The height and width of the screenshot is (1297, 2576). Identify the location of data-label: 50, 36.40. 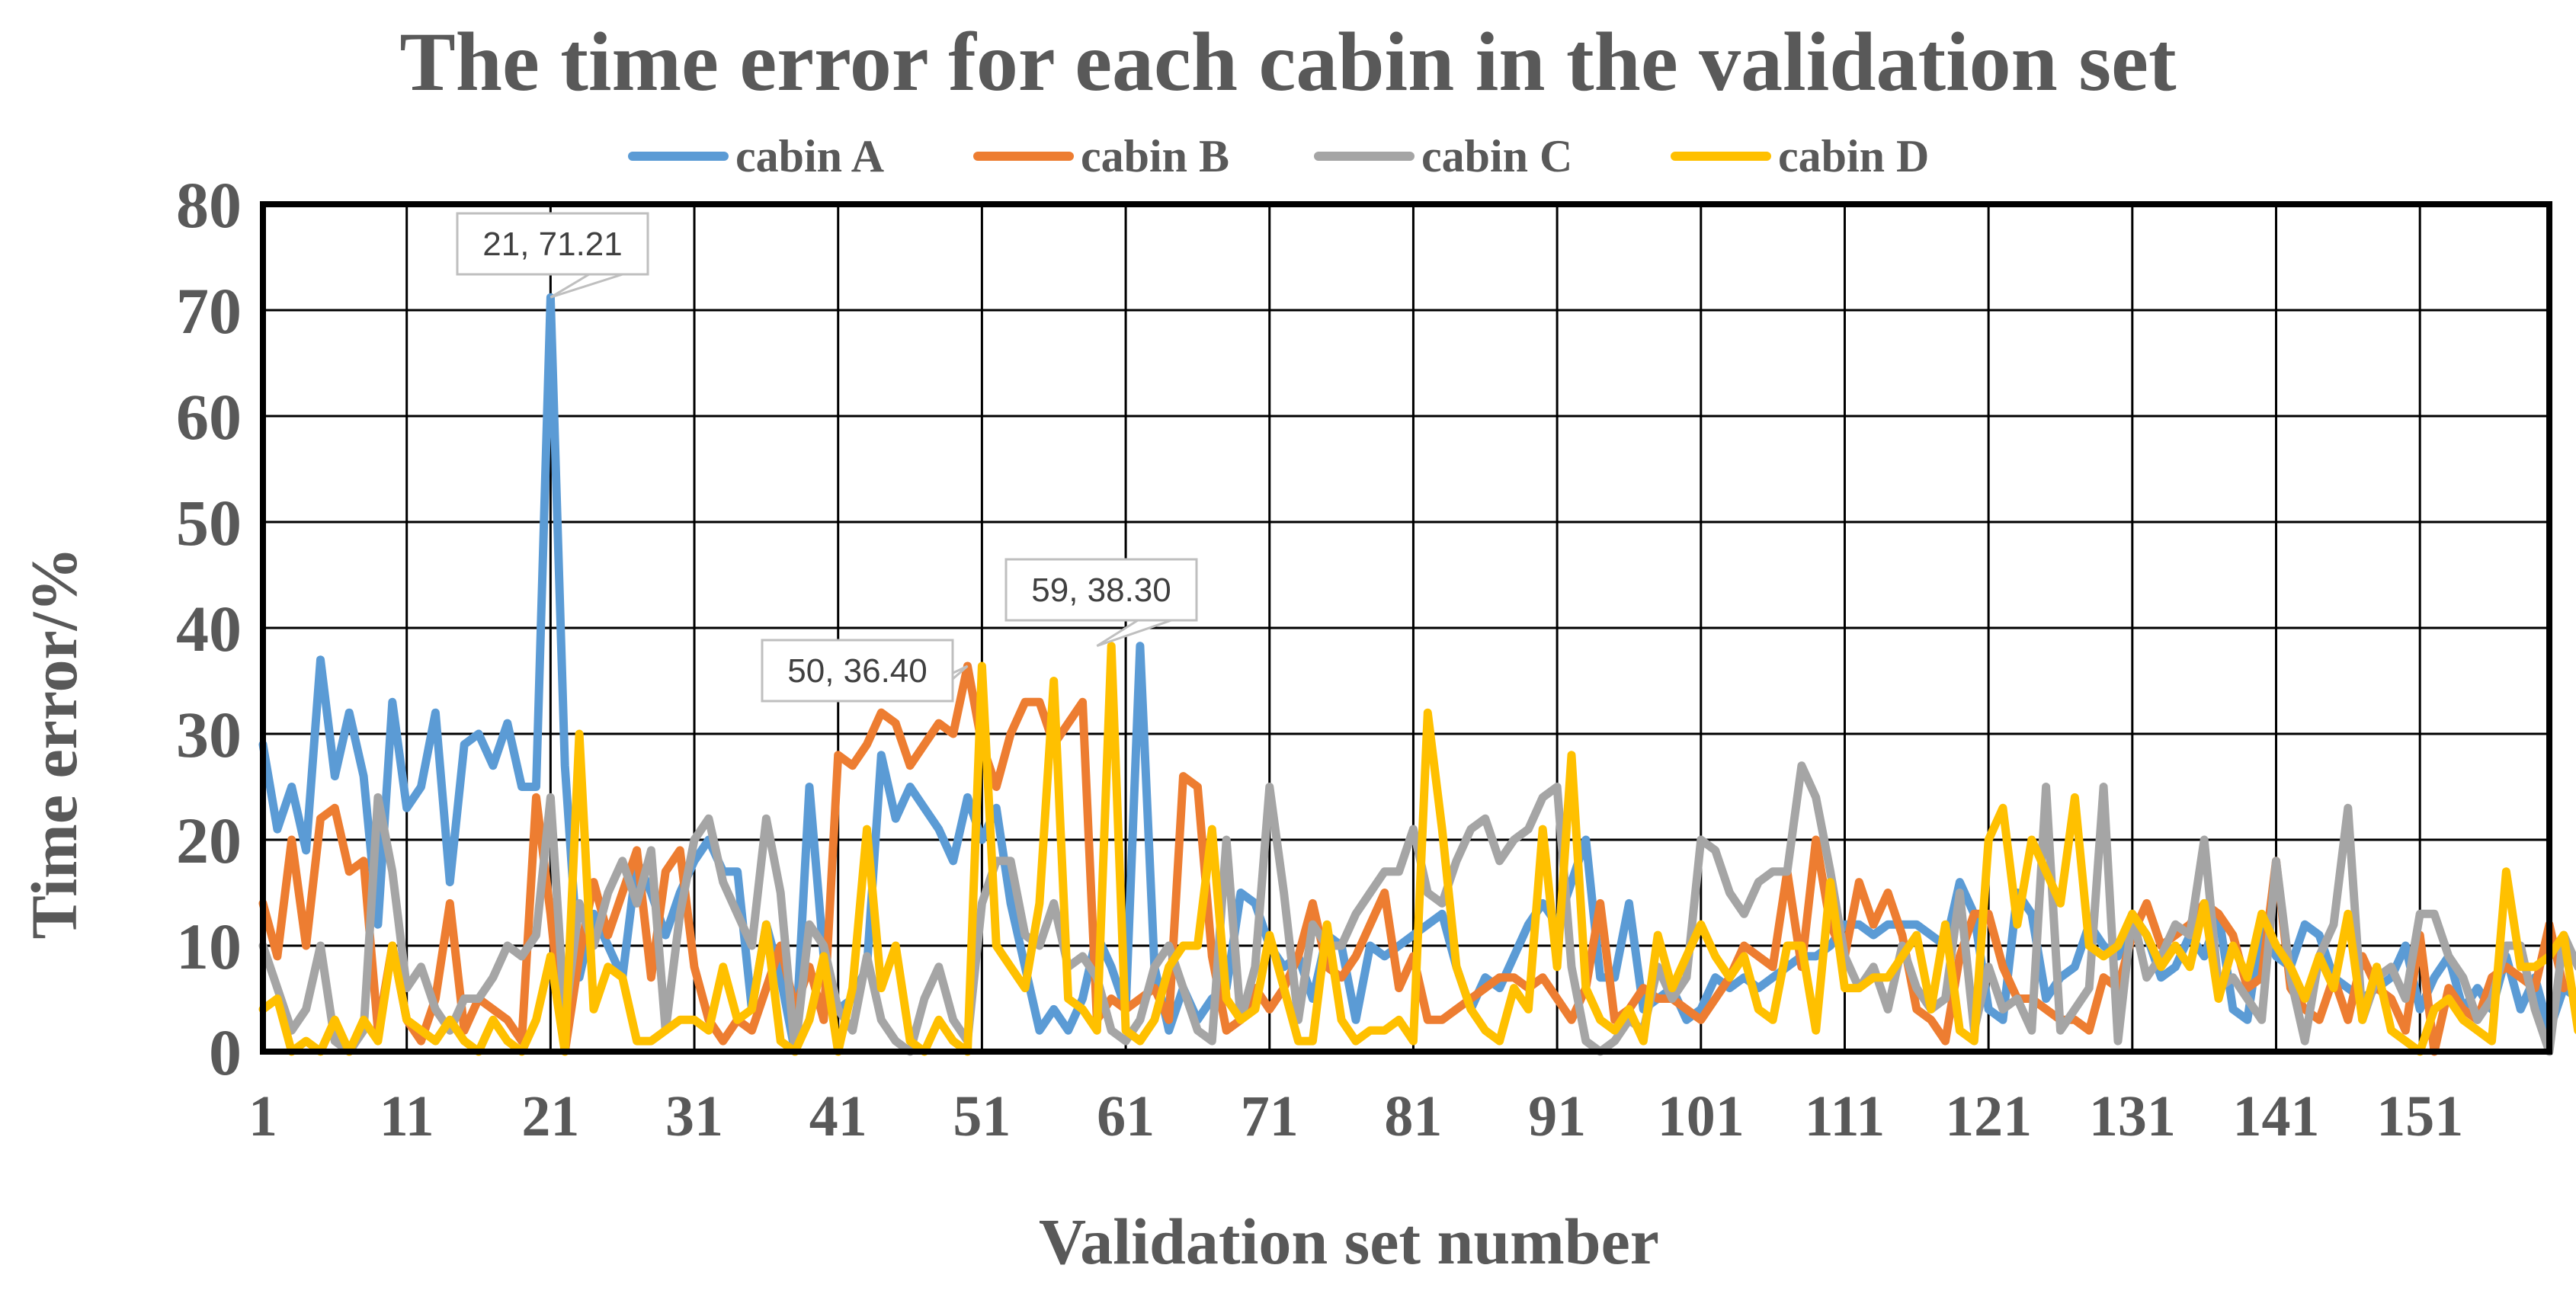
(857, 671).